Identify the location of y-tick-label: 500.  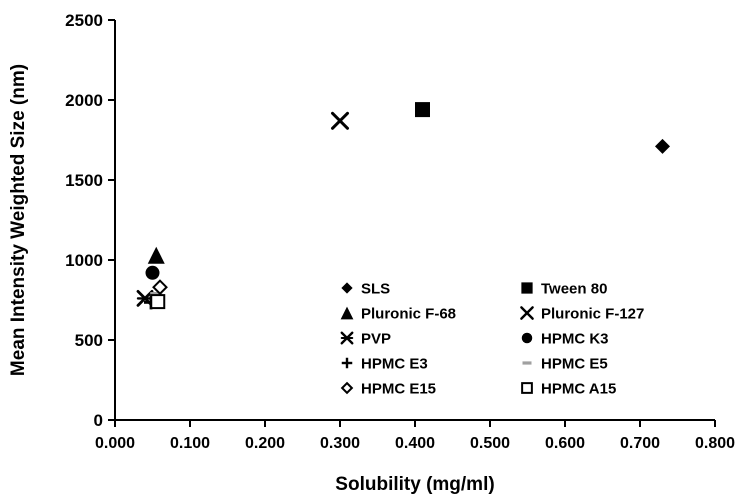
(89, 340).